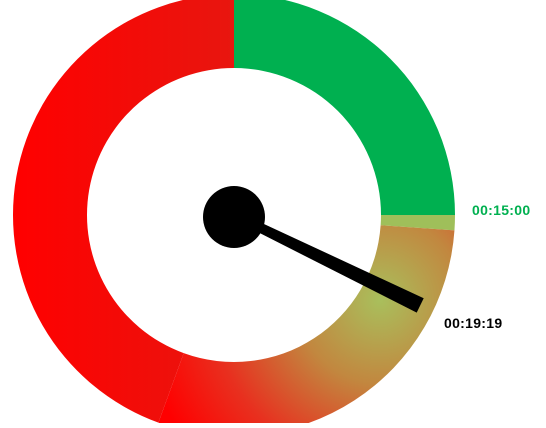 The height and width of the screenshot is (428, 546). What do you see at coordinates (473, 323) in the screenshot?
I see `current-time-label: 00:19:19` at bounding box center [473, 323].